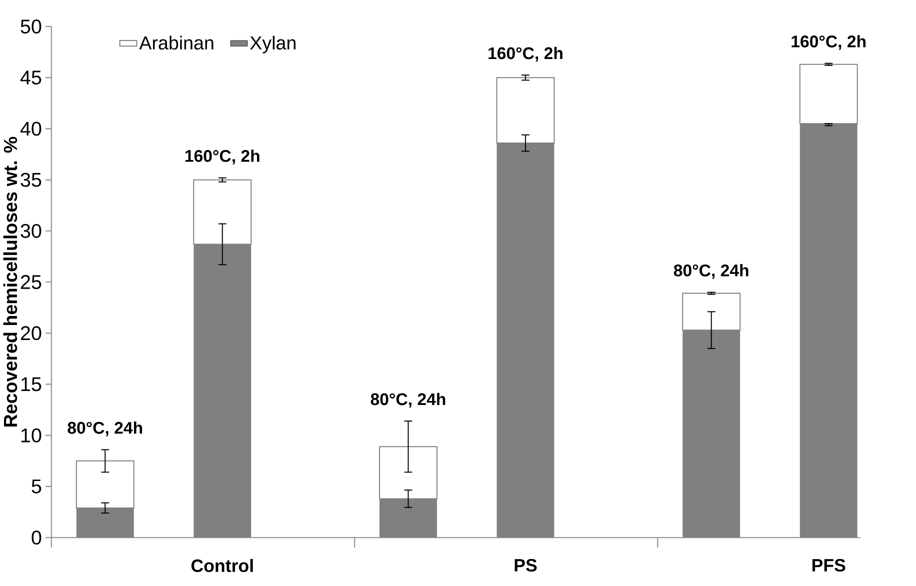  I want to click on y-tick-label: 15, so click(31, 384).